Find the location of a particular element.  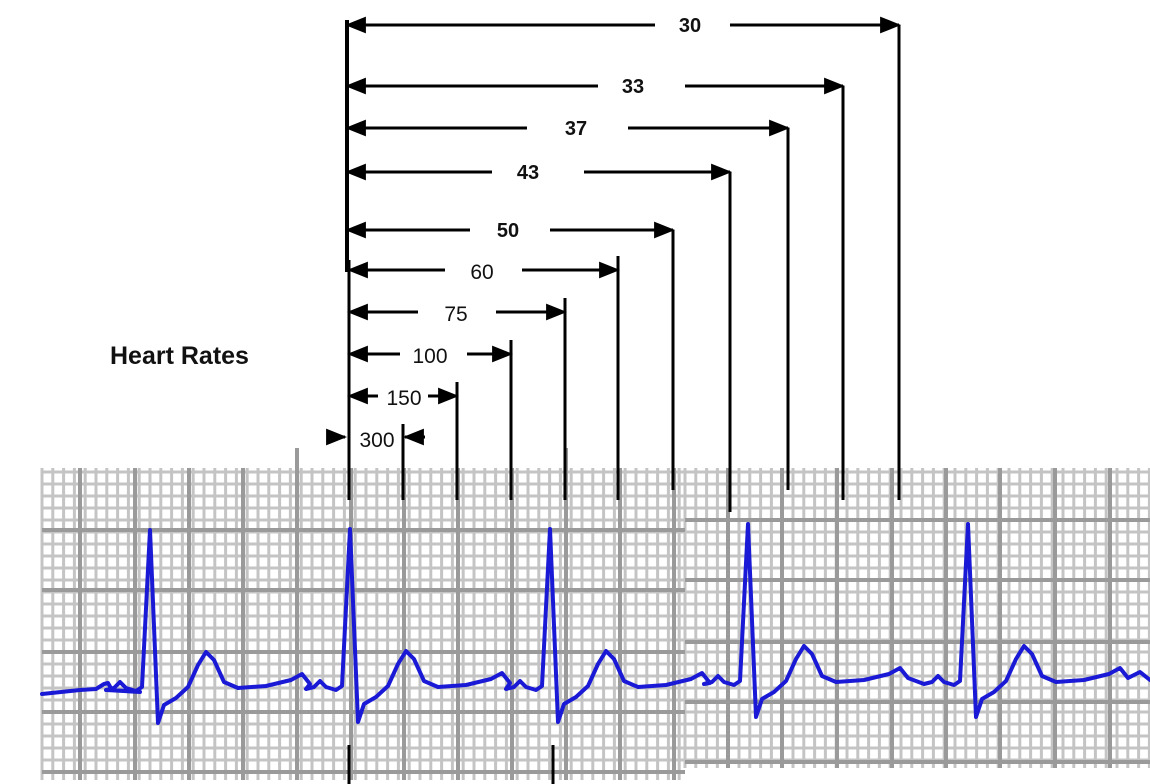

rate-label: 33 is located at coordinates (633, 87).